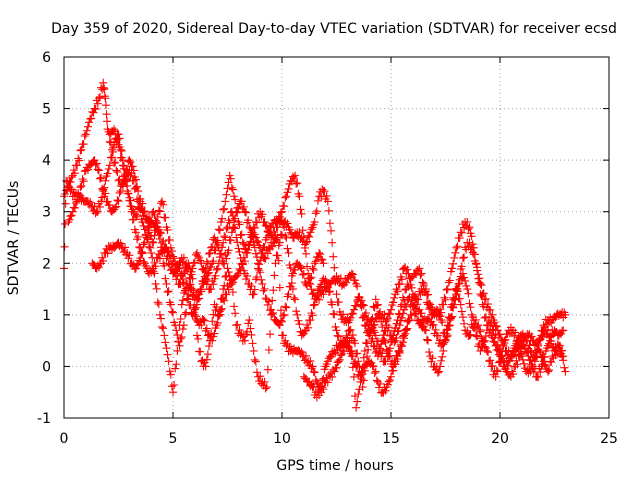  I want to click on x-tick-label: 20, so click(500, 439).